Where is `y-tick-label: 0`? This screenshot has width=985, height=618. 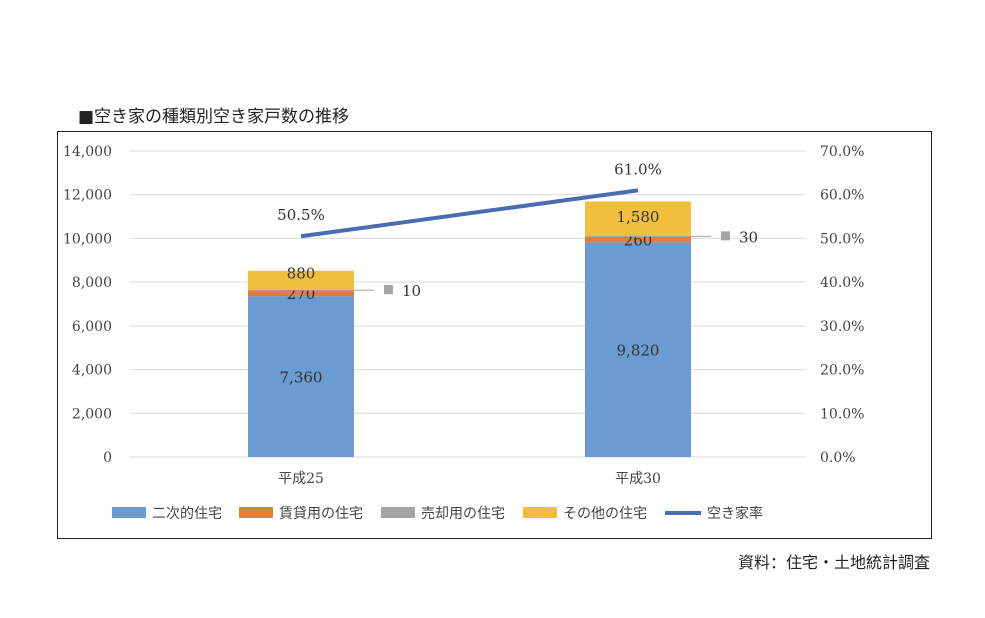
y-tick-label: 0 is located at coordinates (107, 458).